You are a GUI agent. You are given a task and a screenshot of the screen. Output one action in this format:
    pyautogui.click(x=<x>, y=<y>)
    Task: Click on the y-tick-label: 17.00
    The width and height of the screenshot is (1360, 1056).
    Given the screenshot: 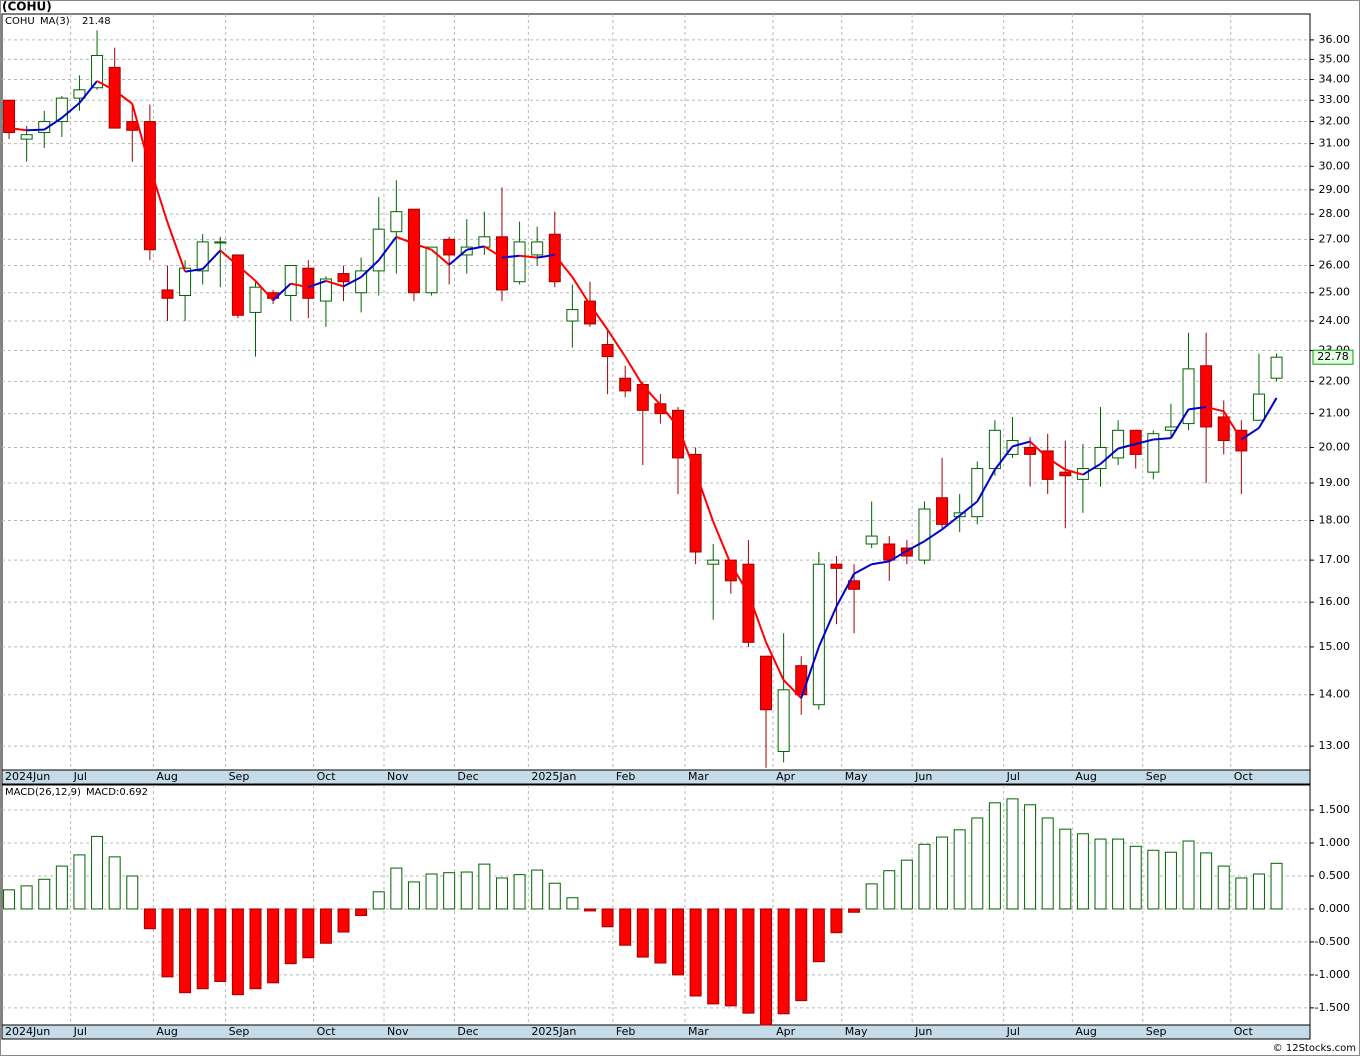 What is the action you would take?
    pyautogui.click(x=1335, y=559)
    